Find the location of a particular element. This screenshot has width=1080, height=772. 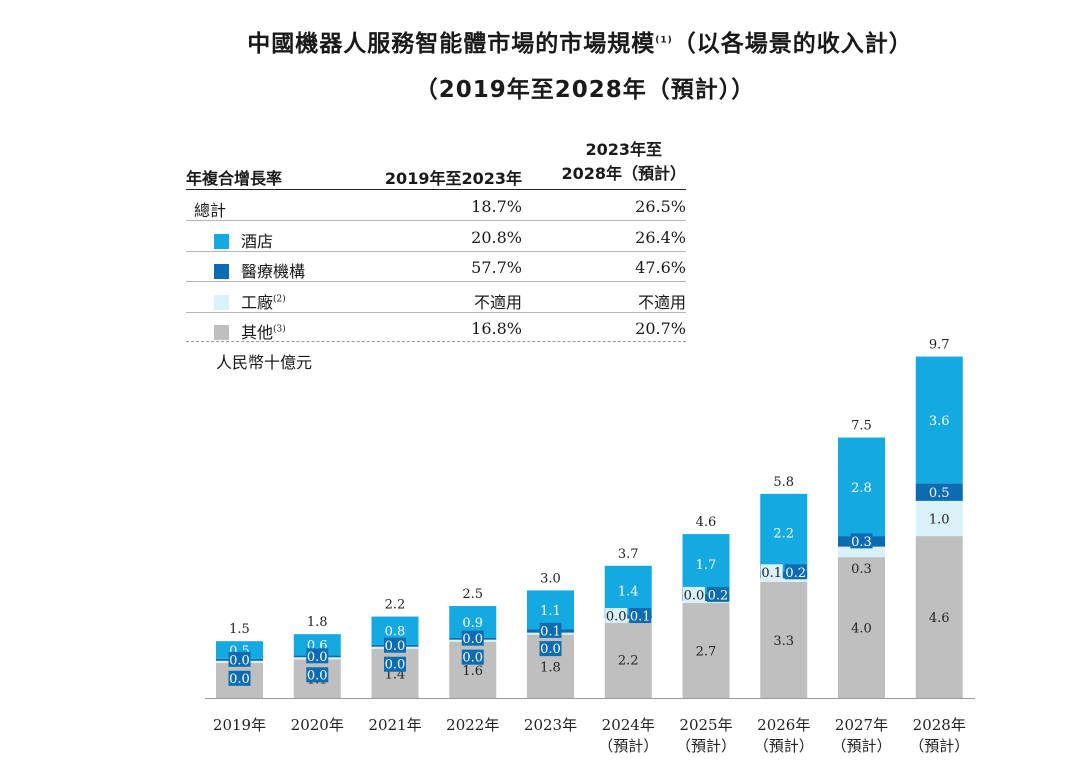

data-label-other: 1.6 is located at coordinates (472, 671).